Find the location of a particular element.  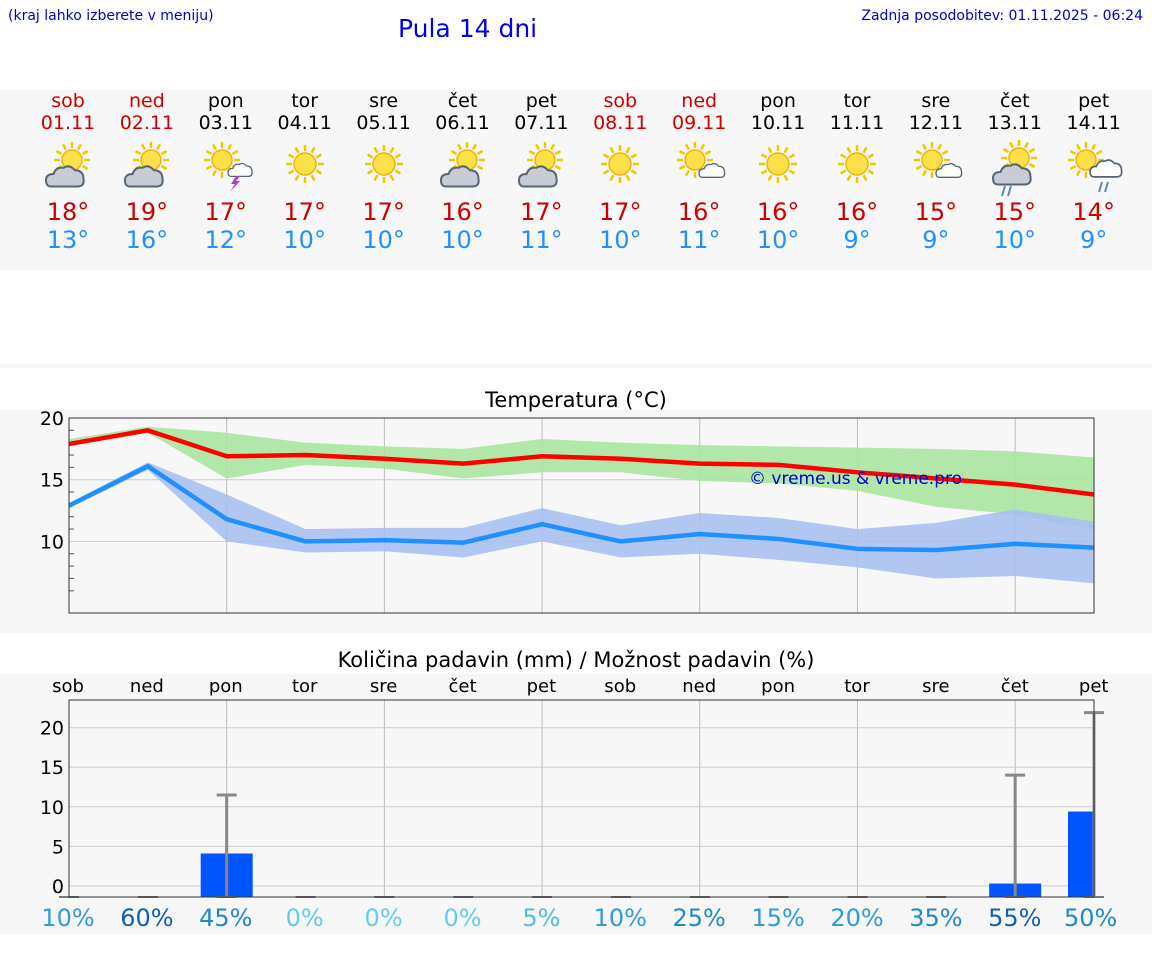

y-tick-label: 20 is located at coordinates (52, 729).